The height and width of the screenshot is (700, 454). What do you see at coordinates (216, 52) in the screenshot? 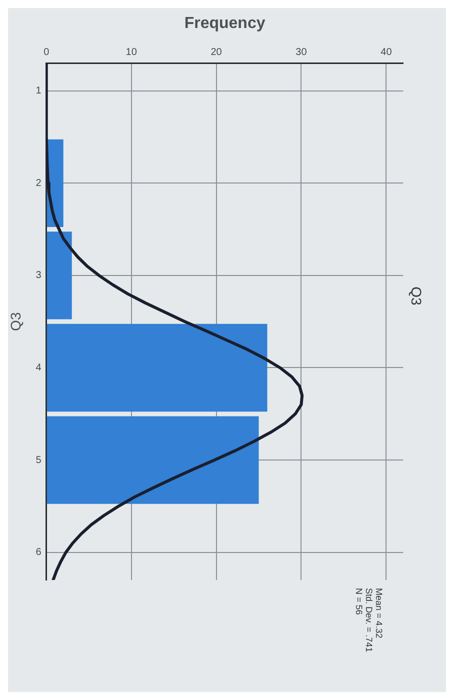
I see `x-tick-label: 20` at bounding box center [216, 52].